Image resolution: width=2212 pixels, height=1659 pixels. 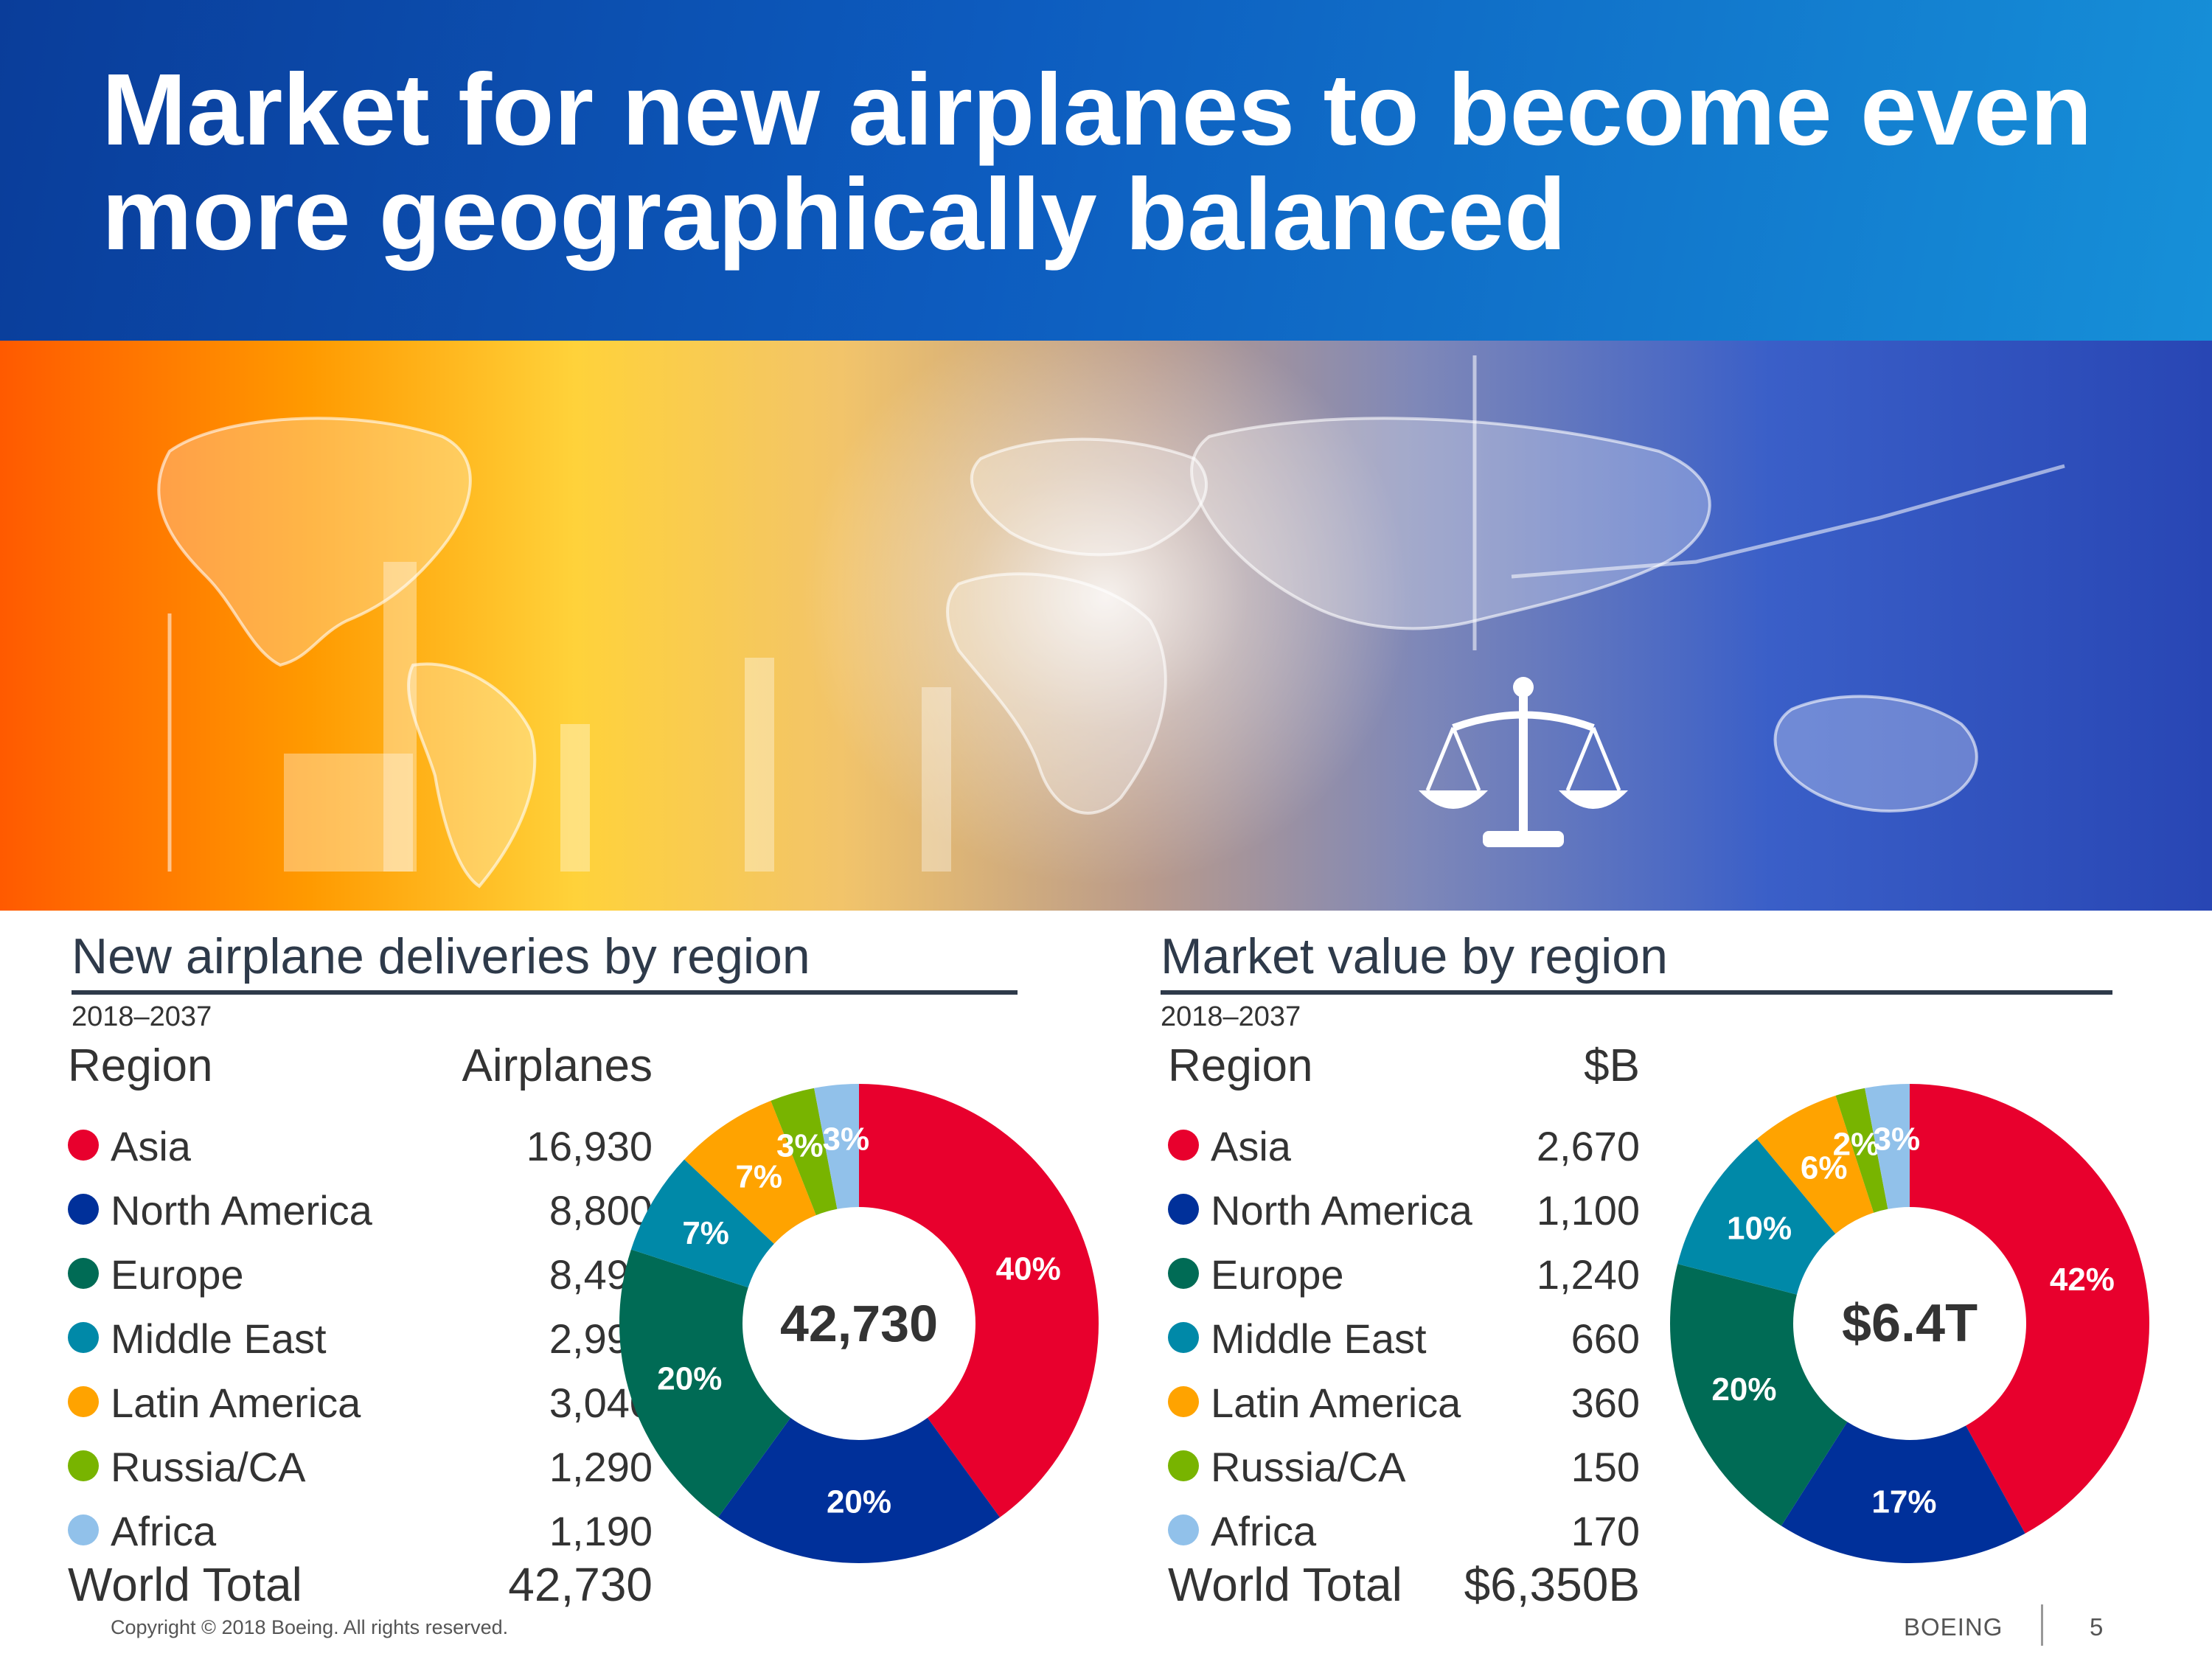 I want to click on banner-glow, so click(x=1106, y=626).